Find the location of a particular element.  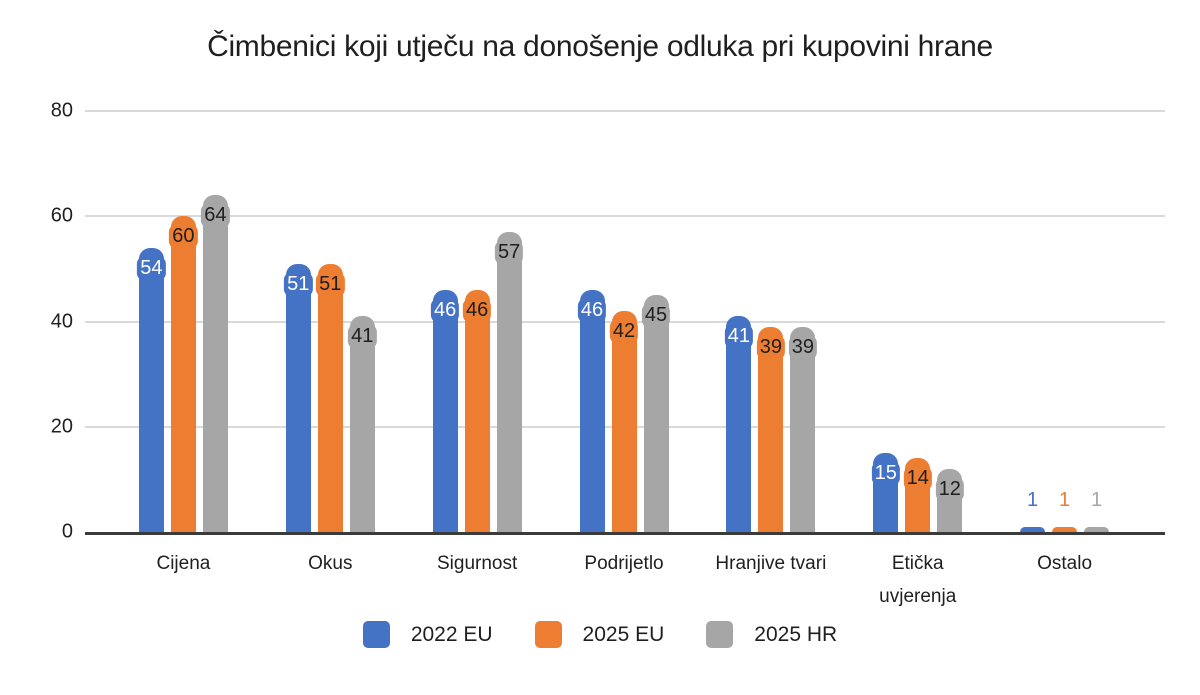

bar-value-label: 15 is located at coordinates (885, 474).